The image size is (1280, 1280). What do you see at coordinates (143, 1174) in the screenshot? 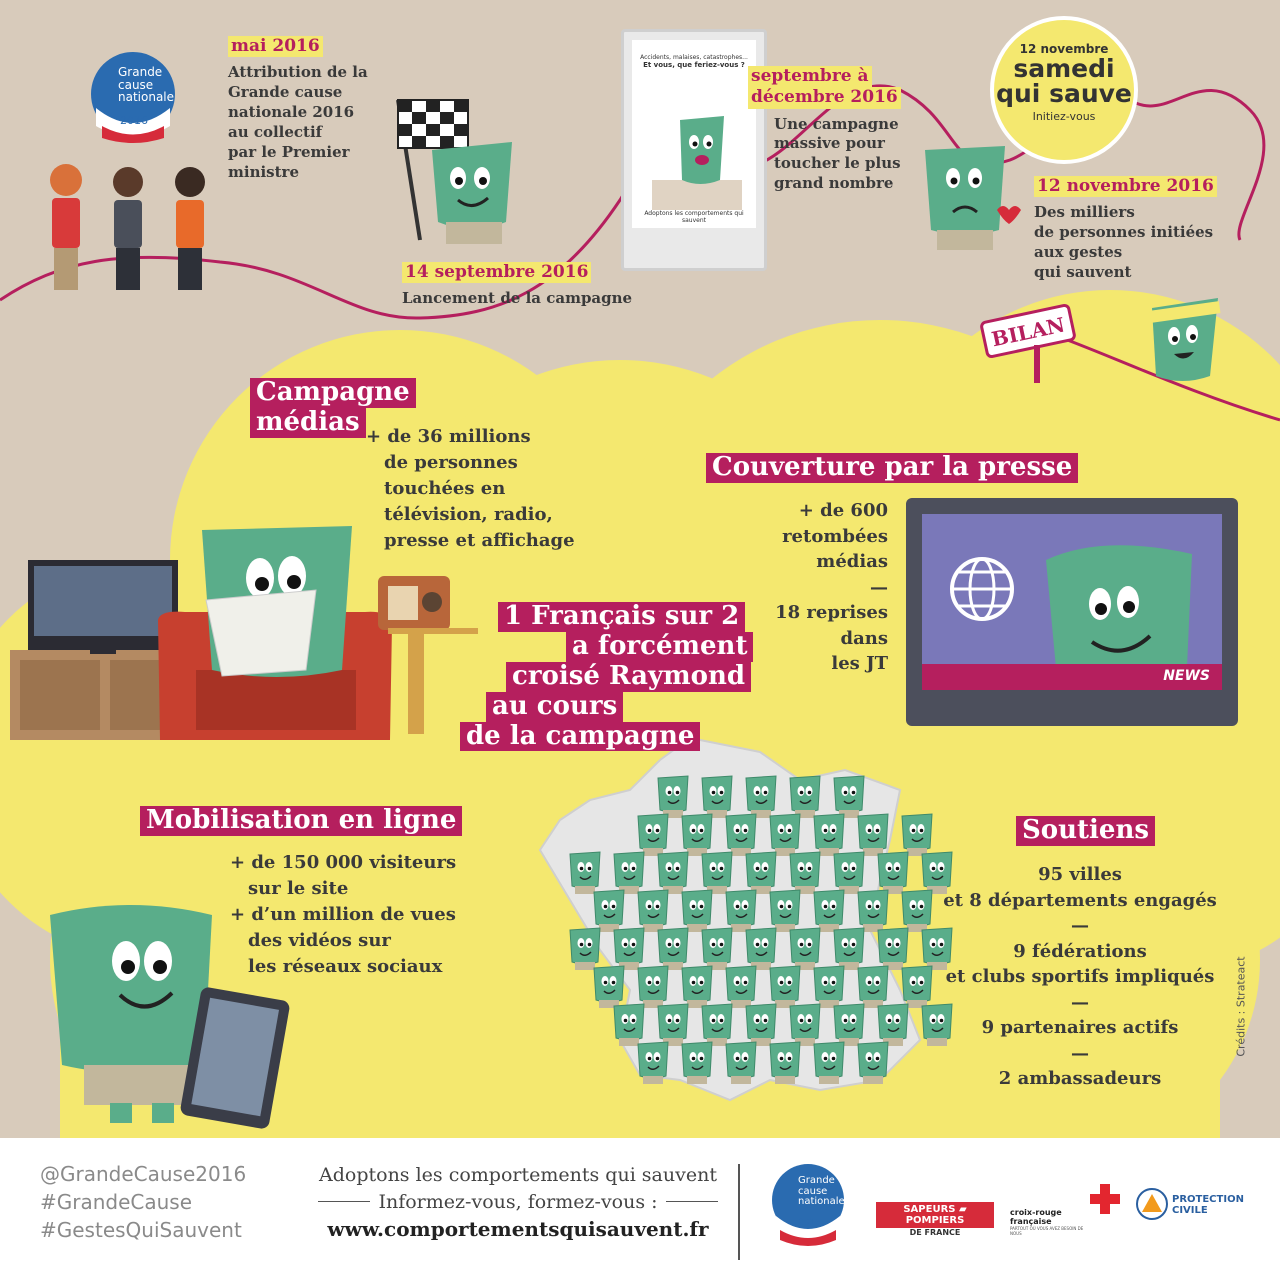
I see `hashtag-link: @GrandeCause2016` at bounding box center [143, 1174].